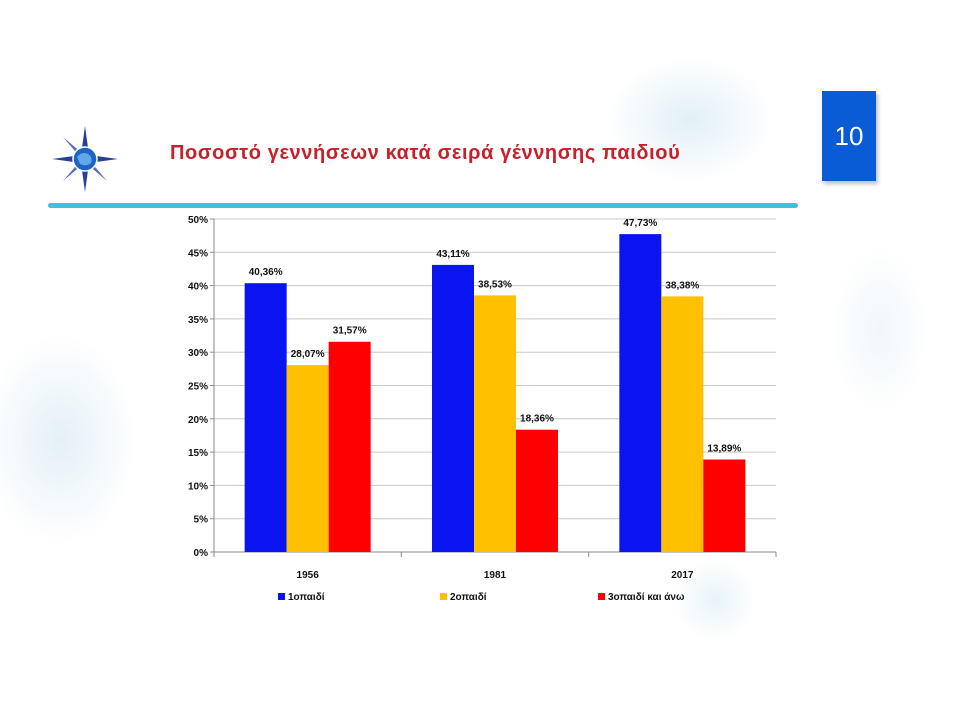  What do you see at coordinates (201, 520) in the screenshot?
I see `y-tick-label: 5%` at bounding box center [201, 520].